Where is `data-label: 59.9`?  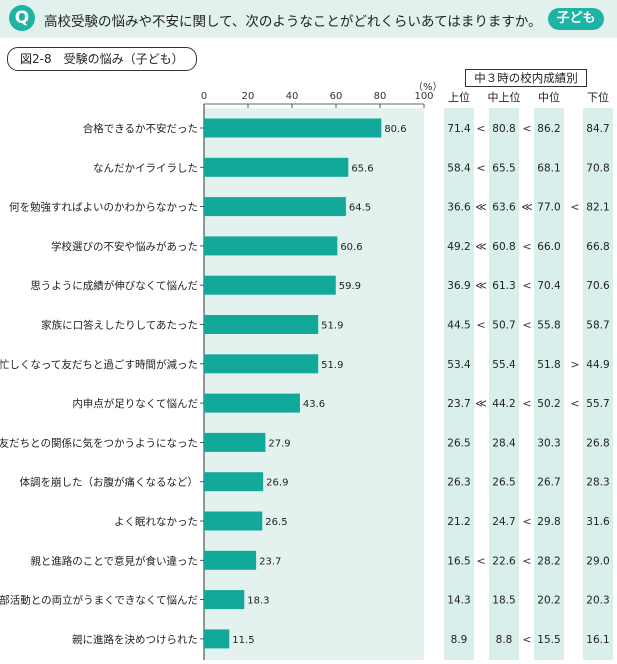 data-label: 59.9 is located at coordinates (350, 286).